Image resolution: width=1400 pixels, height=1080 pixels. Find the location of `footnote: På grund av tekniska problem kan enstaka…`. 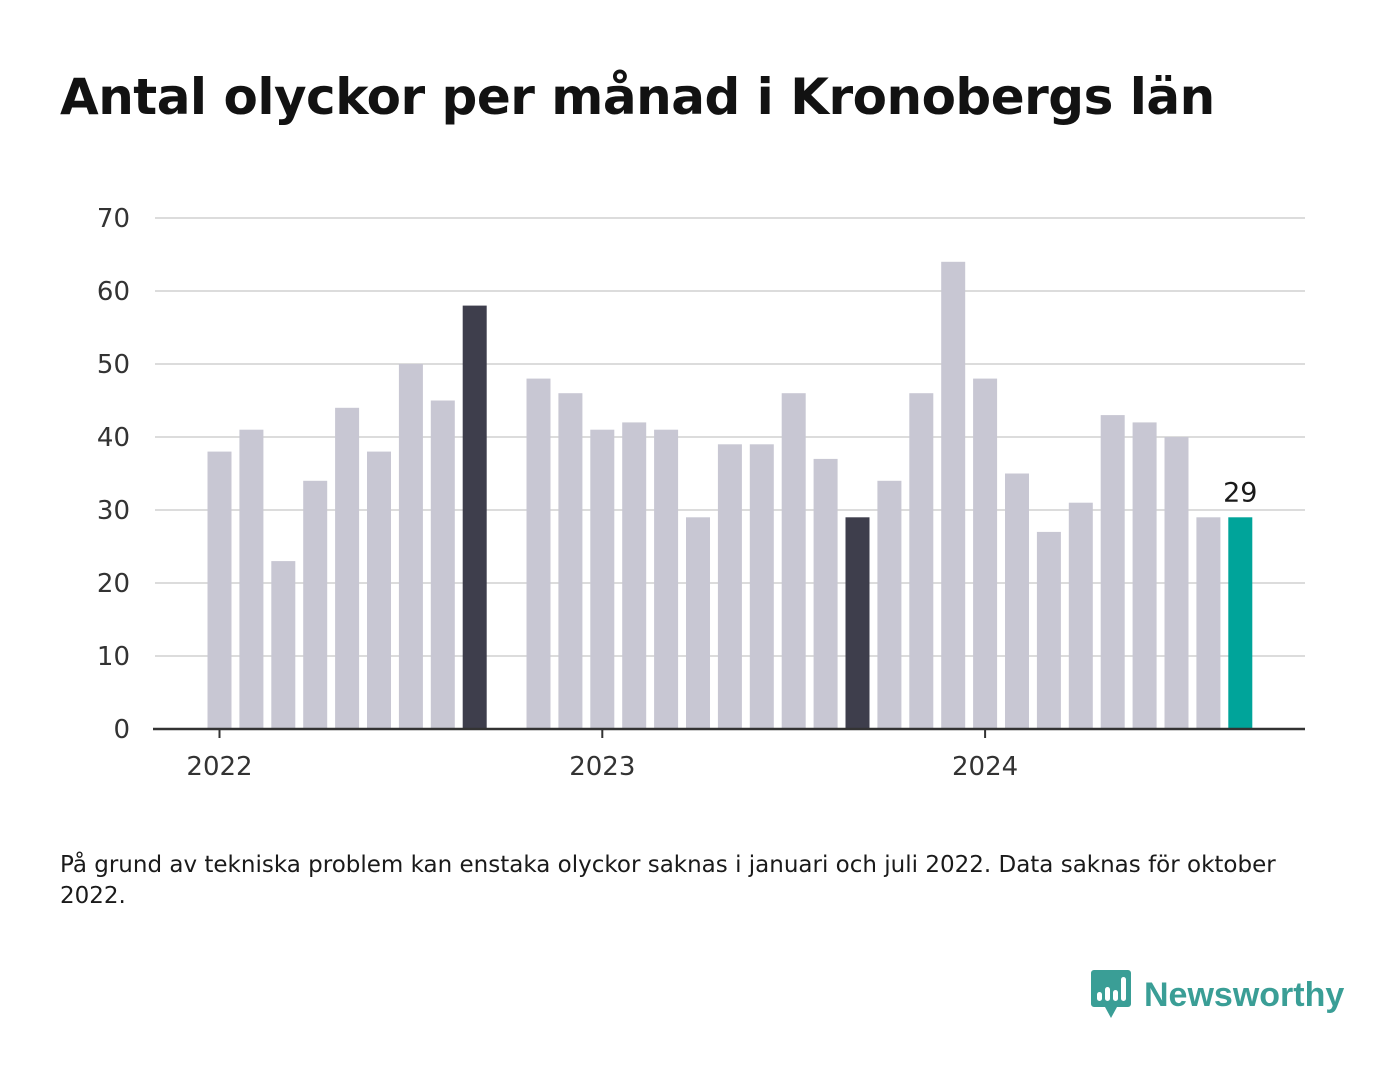

footnote: På grund av tekniska problem kan enstaka… is located at coordinates (668, 880).